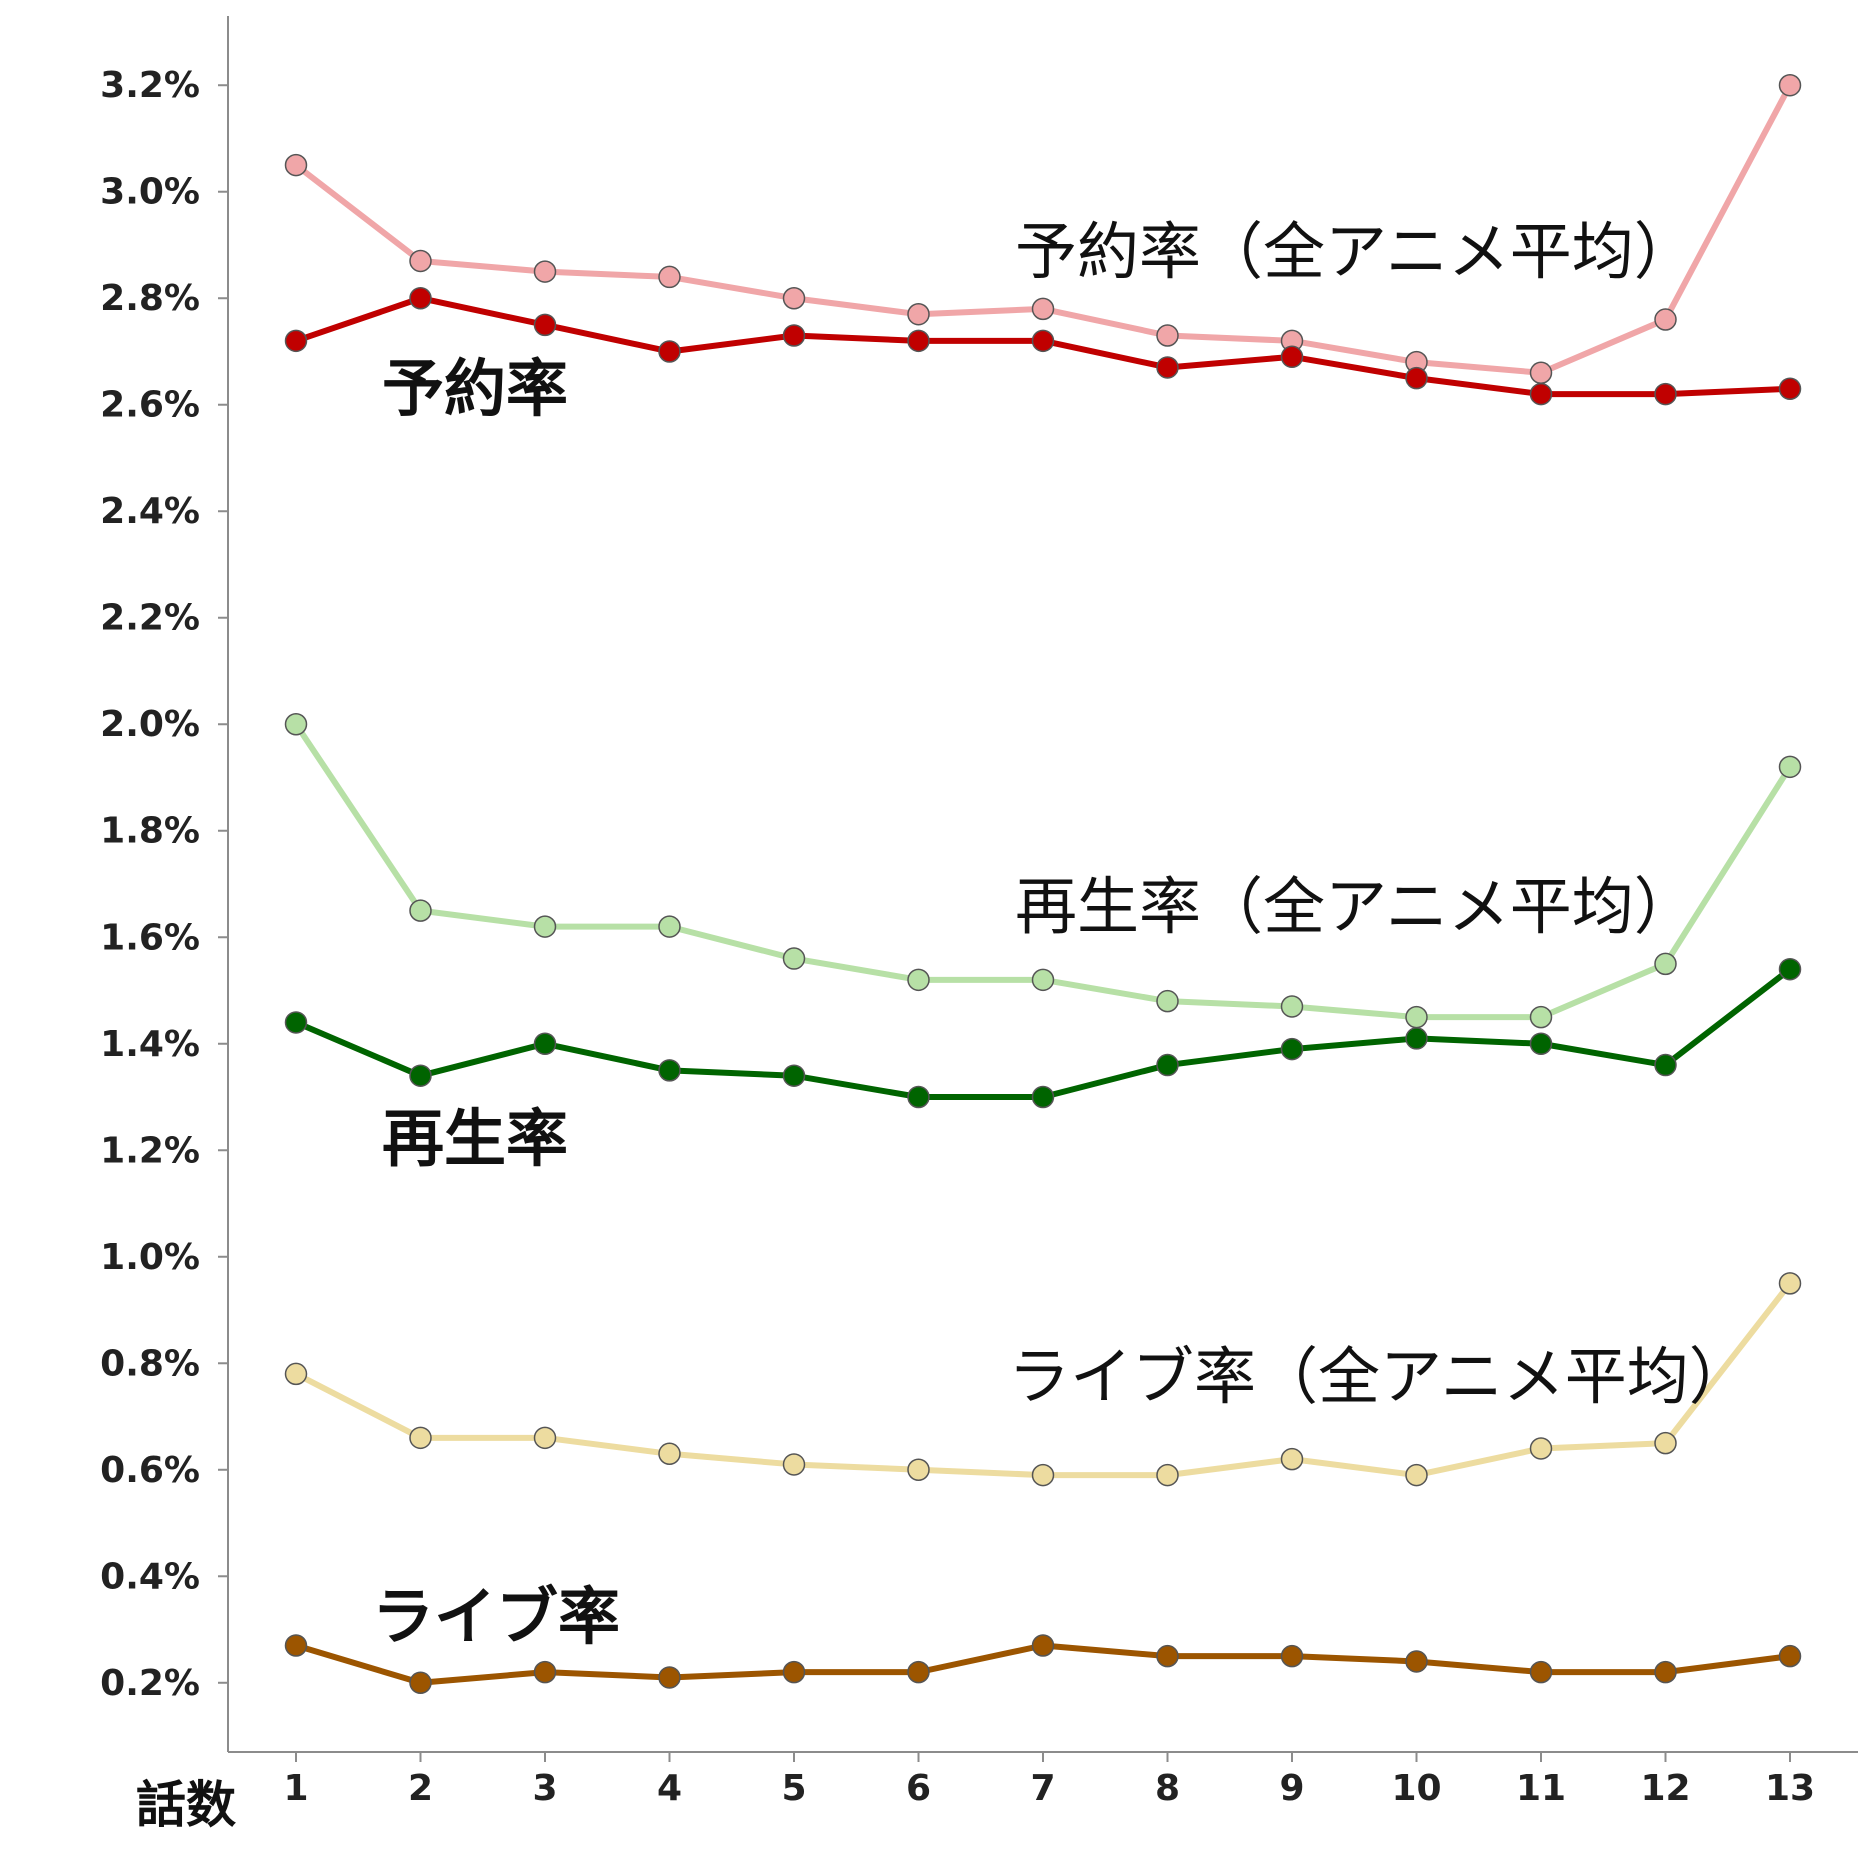  I want to click on y-tick-label: 2.8%, so click(150, 298).